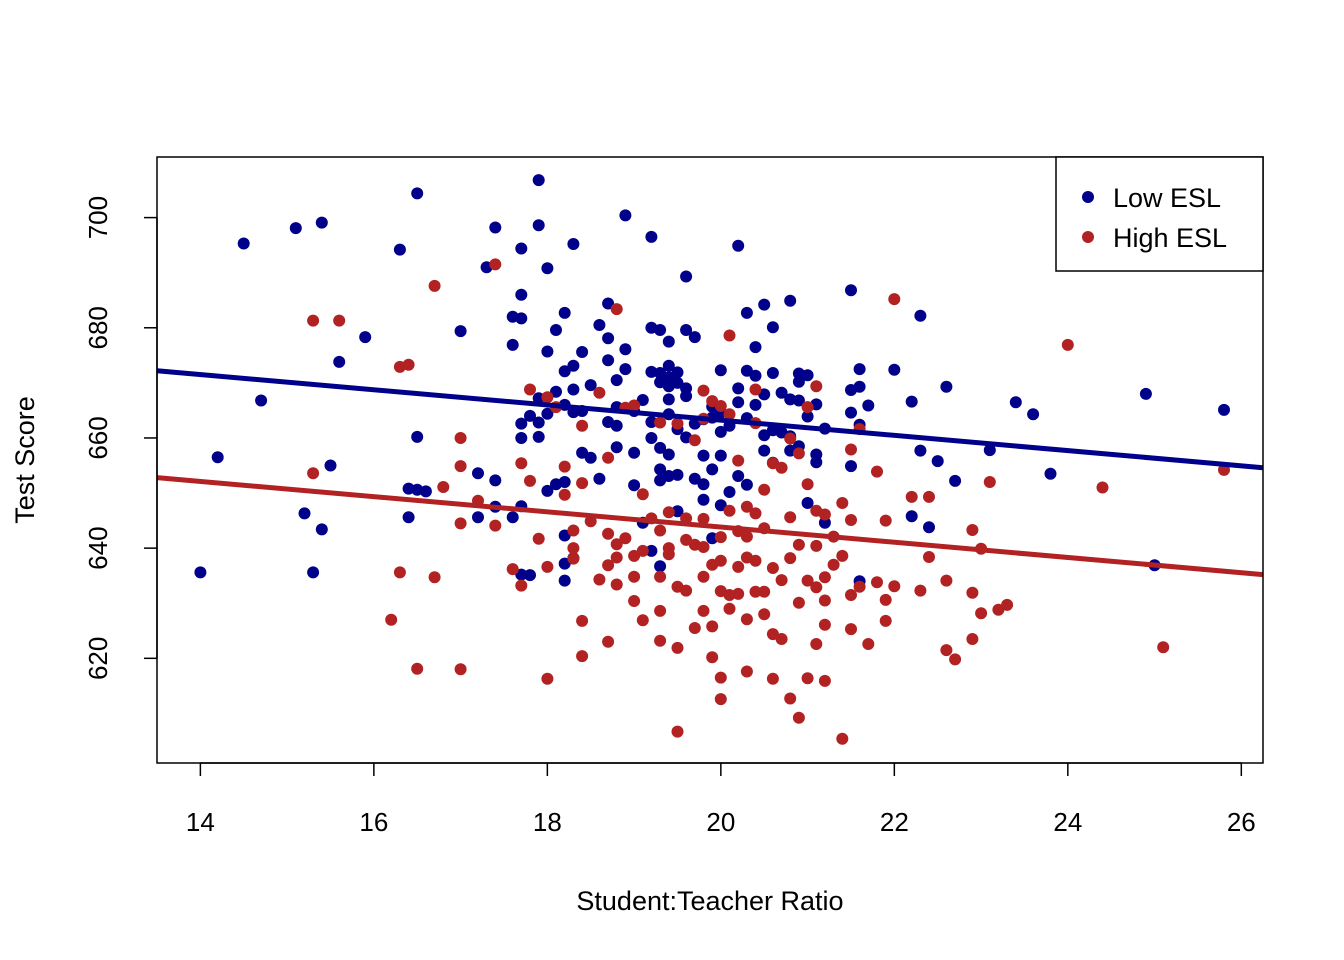  What do you see at coordinates (98, 217) in the screenshot?
I see `y-tick-label: 700` at bounding box center [98, 217].